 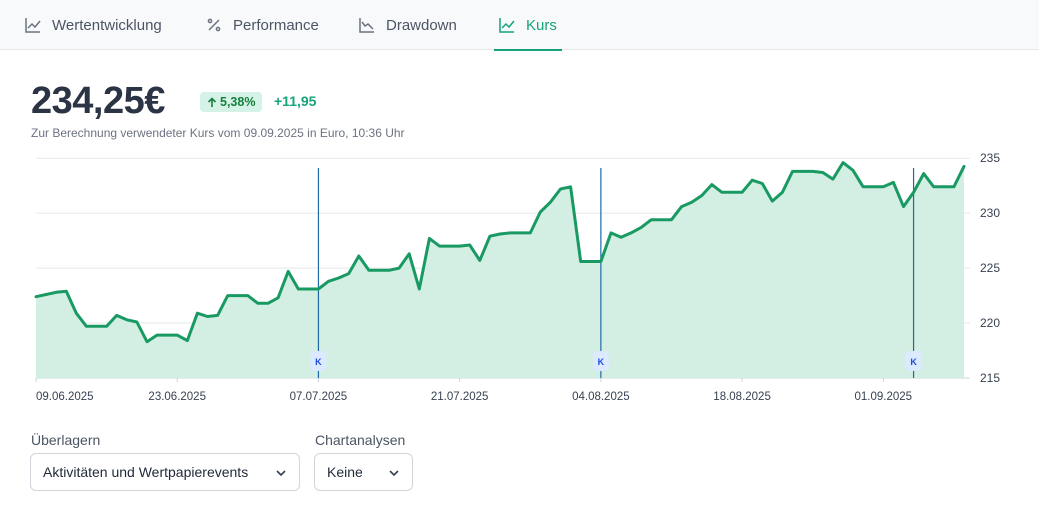 What do you see at coordinates (990, 158) in the screenshot?
I see `y-tick-label: 235` at bounding box center [990, 158].